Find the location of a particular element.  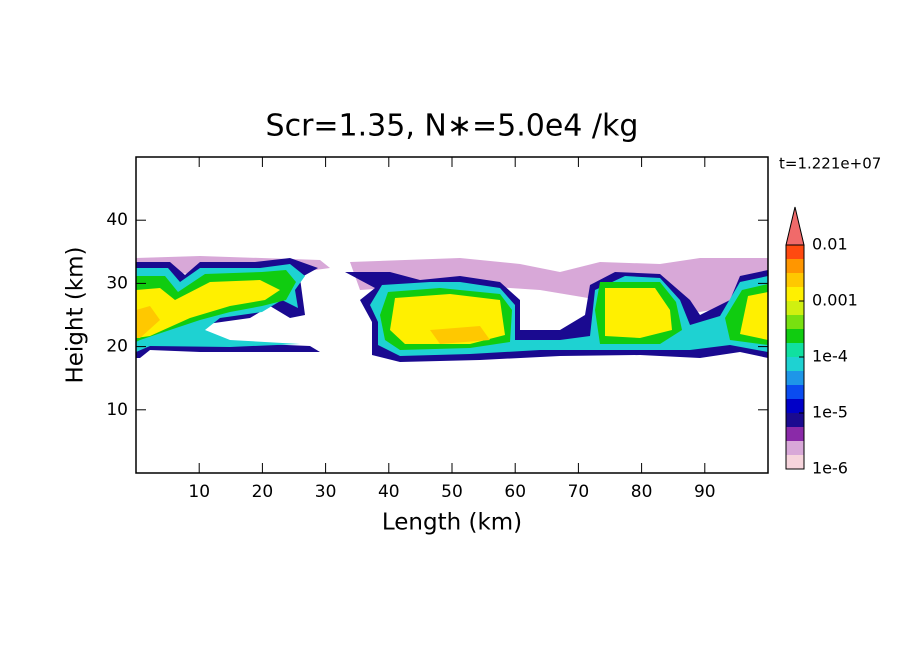

y-tick-label: 10 is located at coordinates (117, 410).